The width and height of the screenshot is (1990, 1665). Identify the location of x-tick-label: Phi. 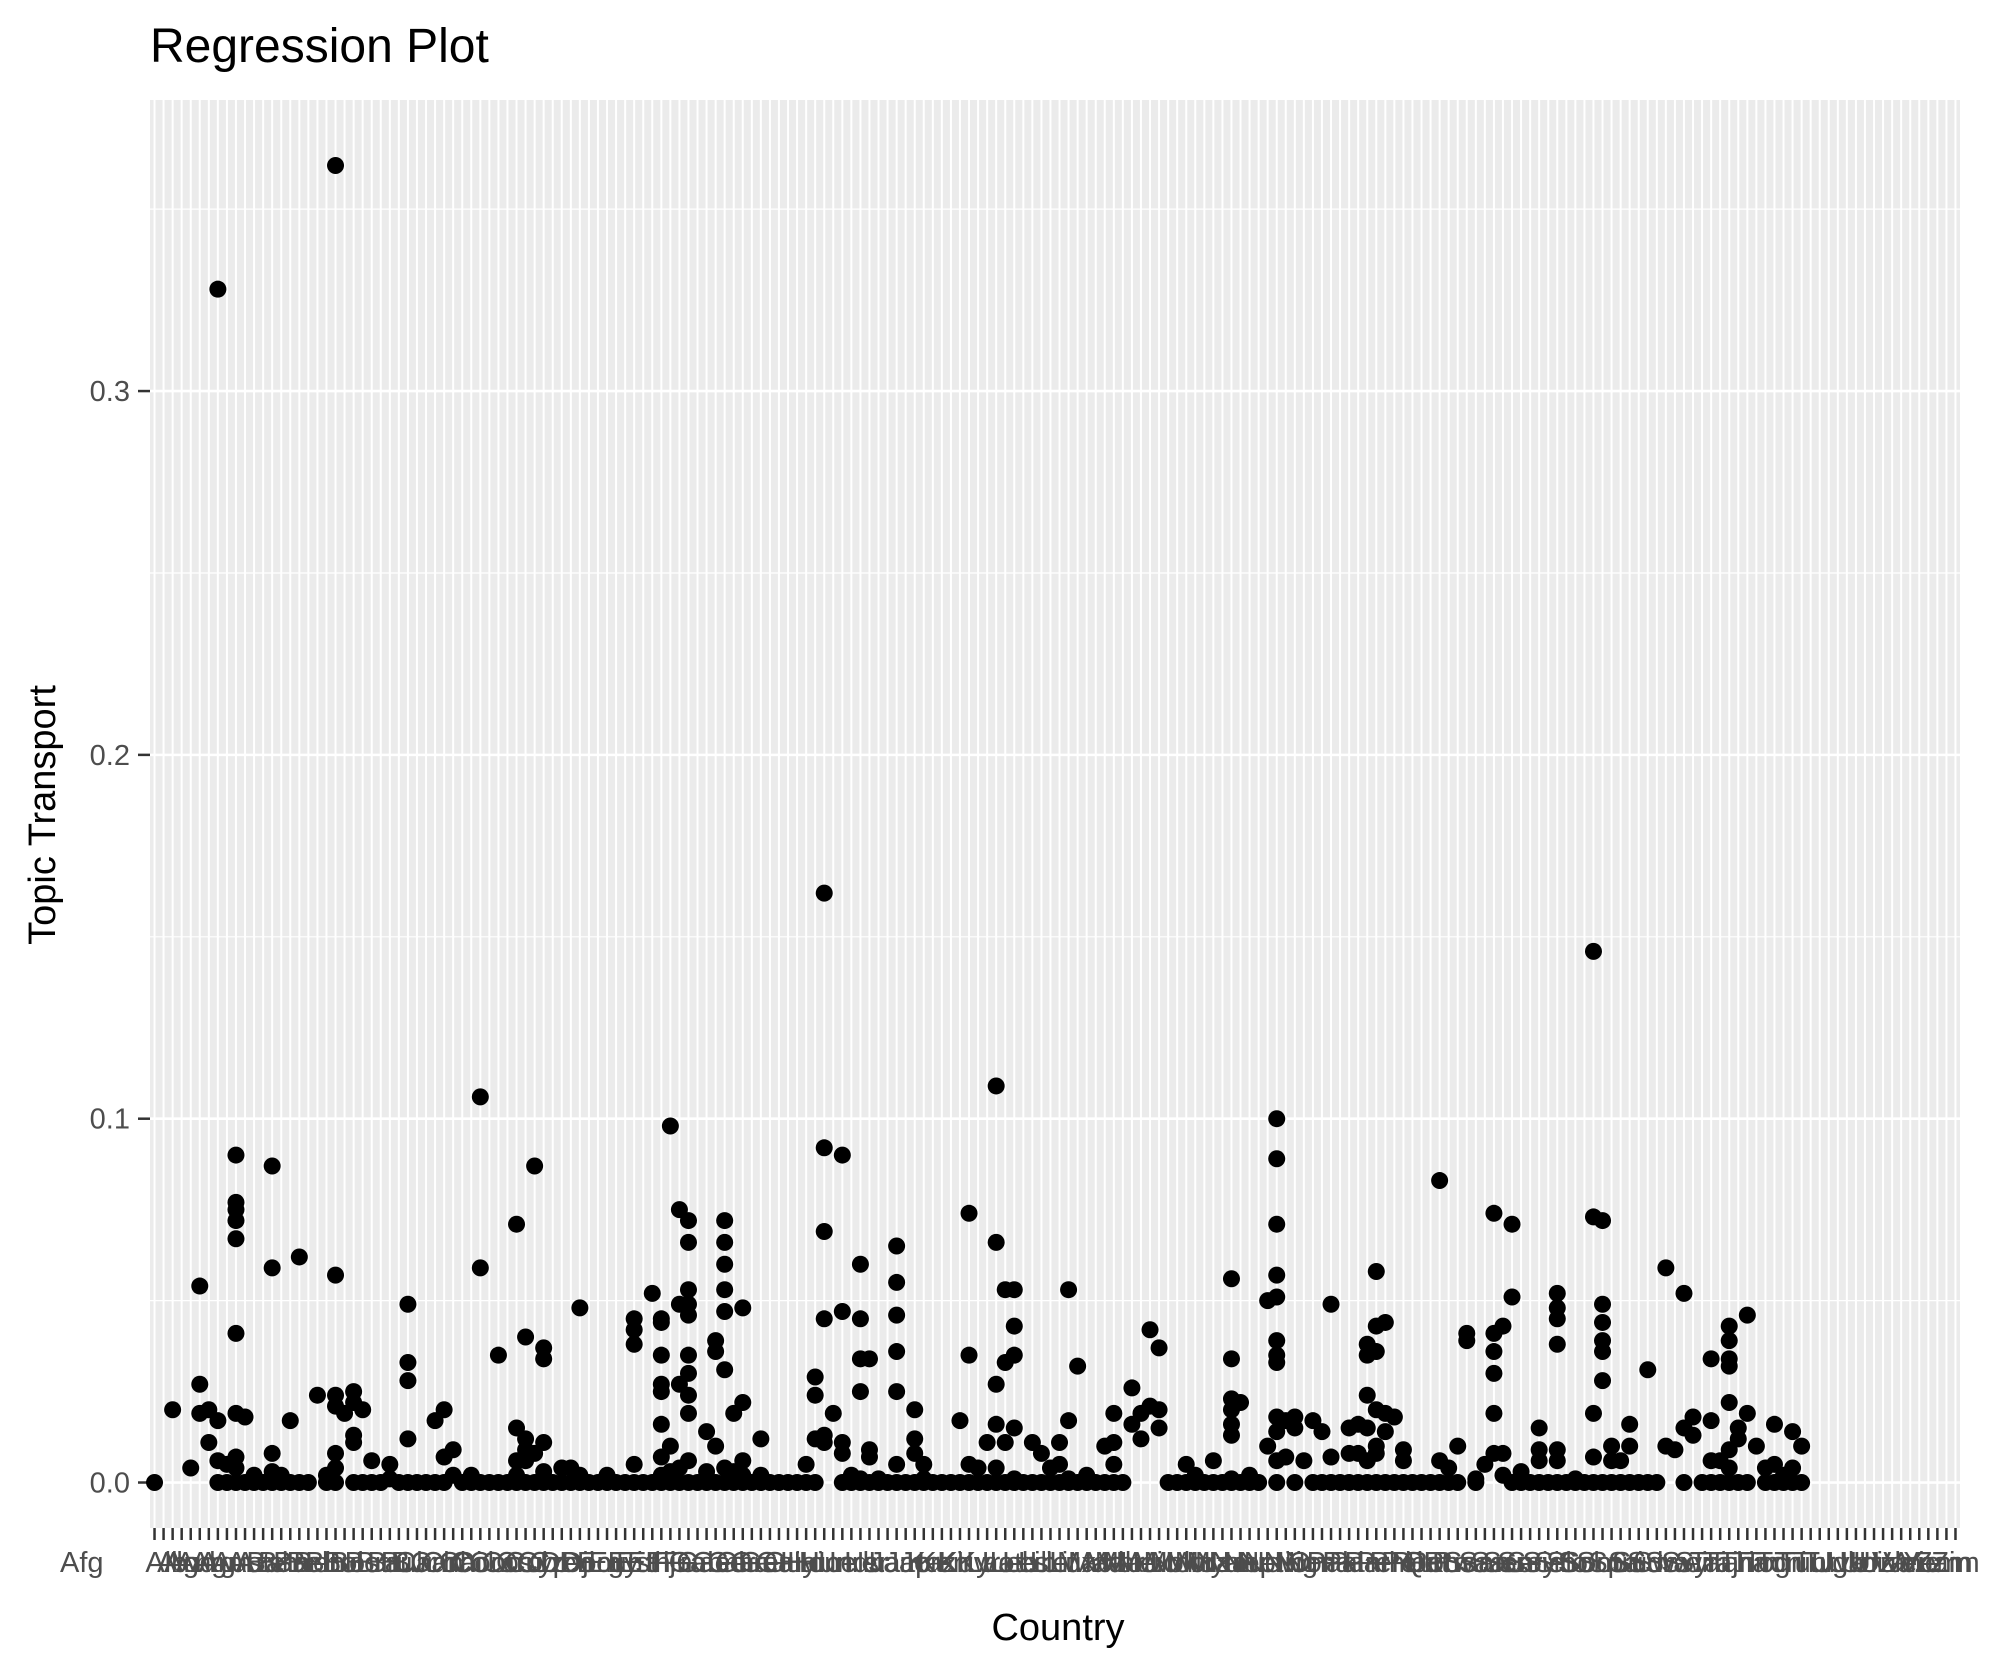
(1391, 1563).